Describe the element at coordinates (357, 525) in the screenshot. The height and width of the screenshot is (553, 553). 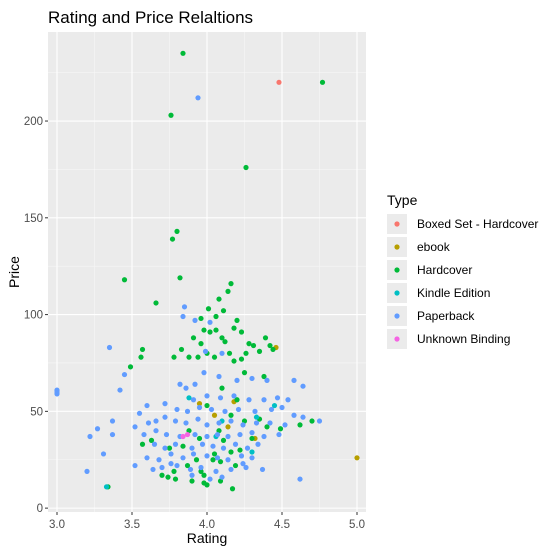
I see `x-tick-label: 5.0` at that location.